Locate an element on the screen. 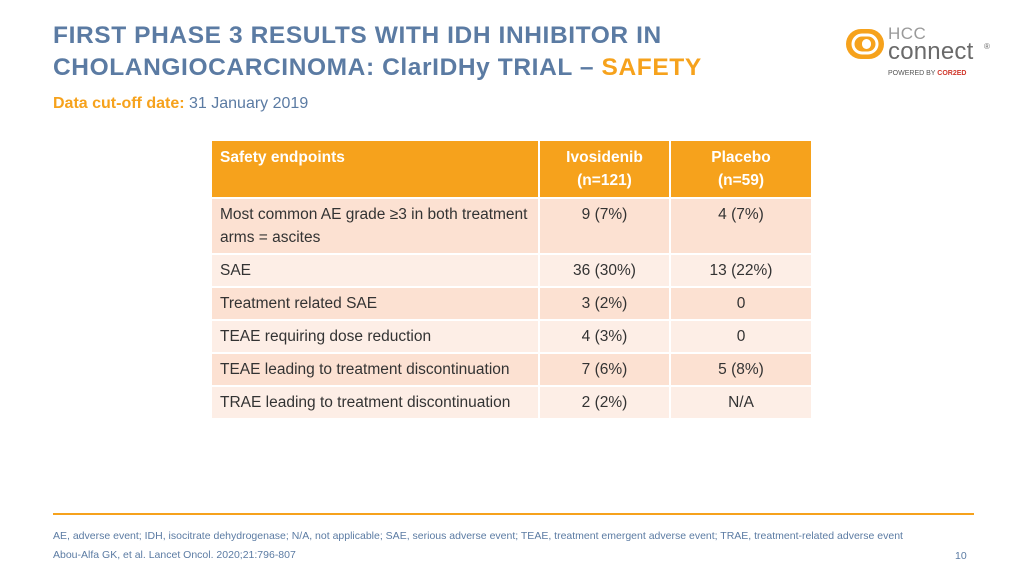  logo-powered-by: POWERED BY COR2ED is located at coordinates (927, 73).